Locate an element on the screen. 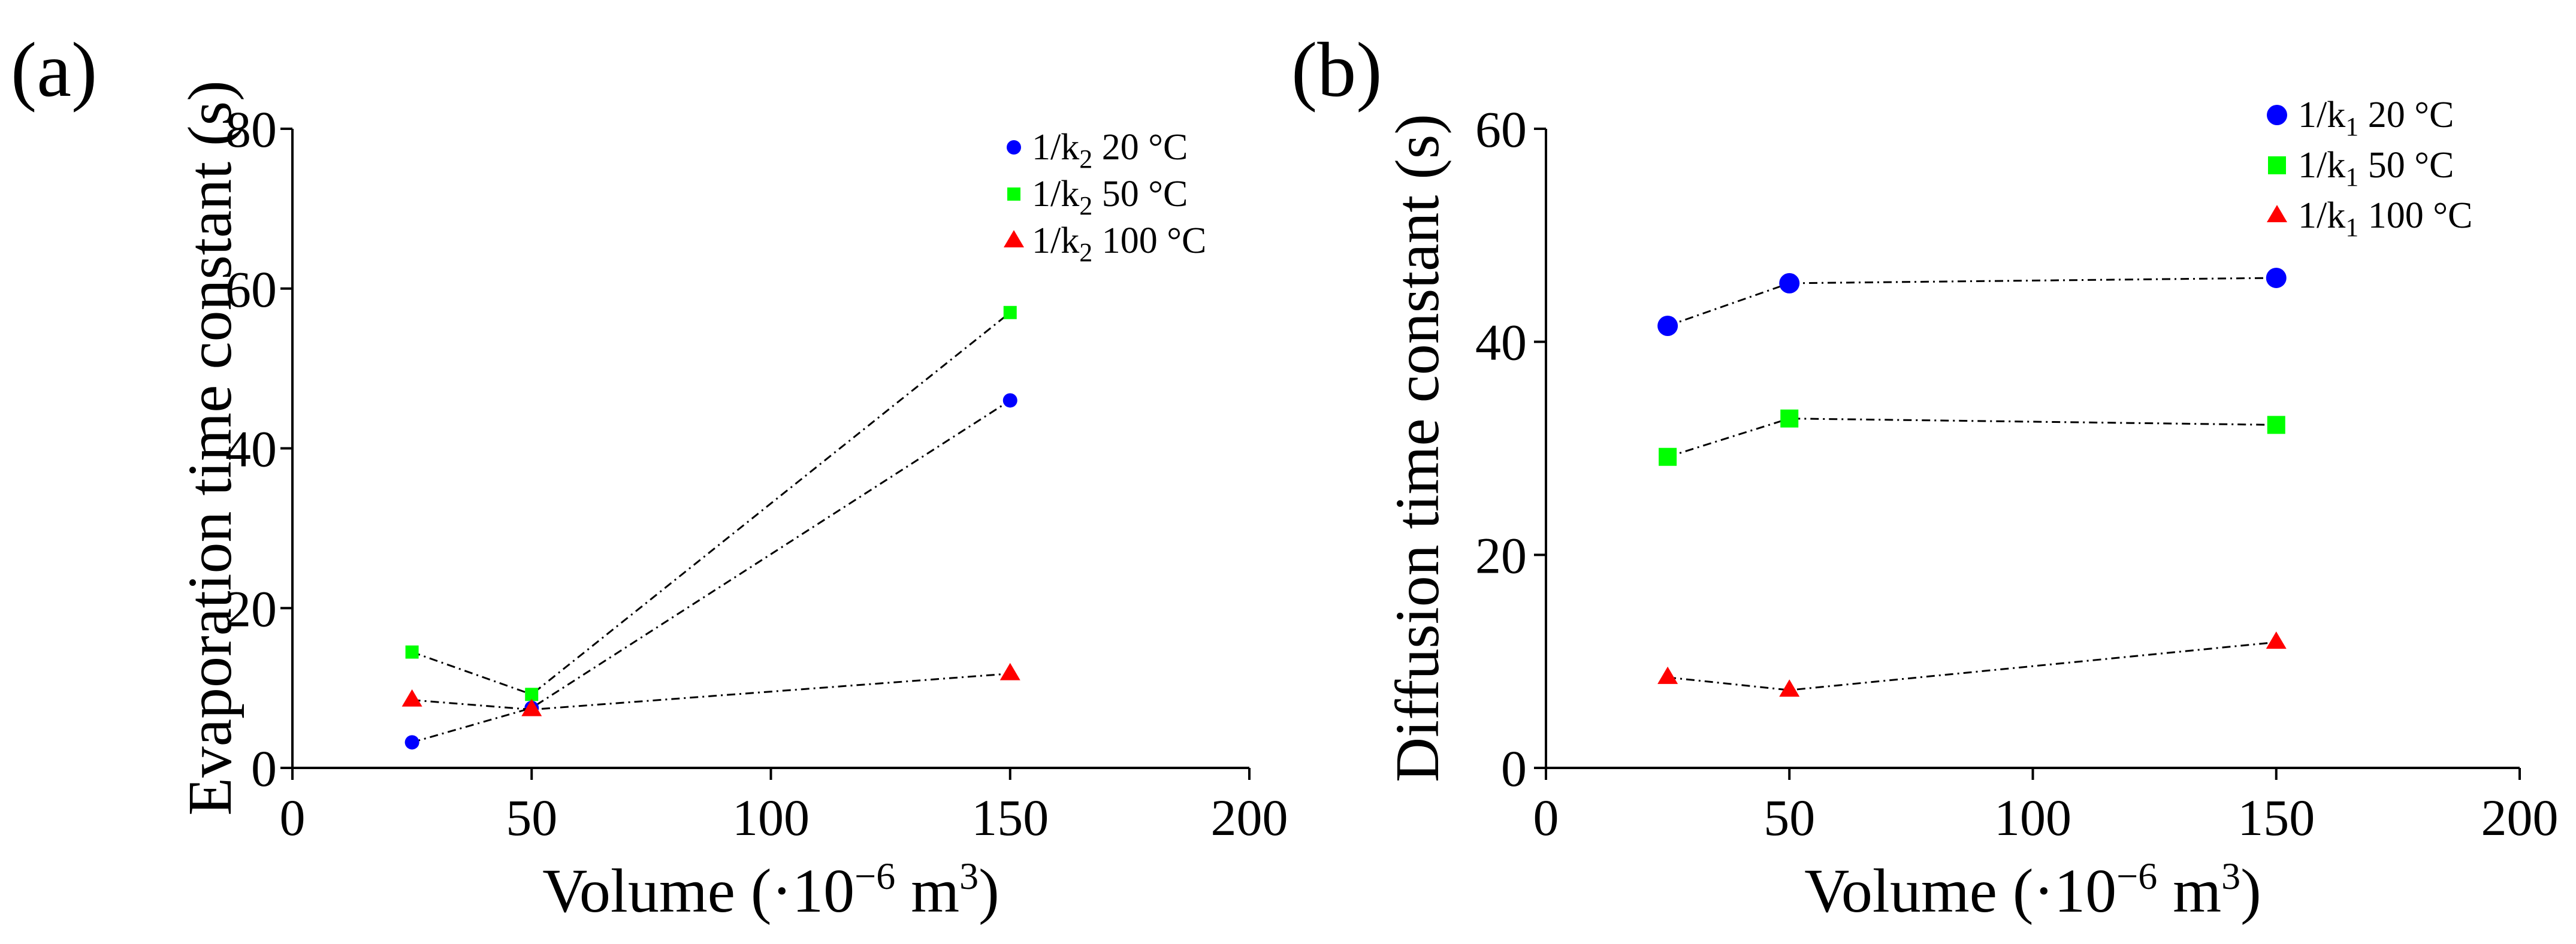 The height and width of the screenshot is (944, 2576). legend-entry: 1/k1 20 °C is located at coordinates (2376, 118).